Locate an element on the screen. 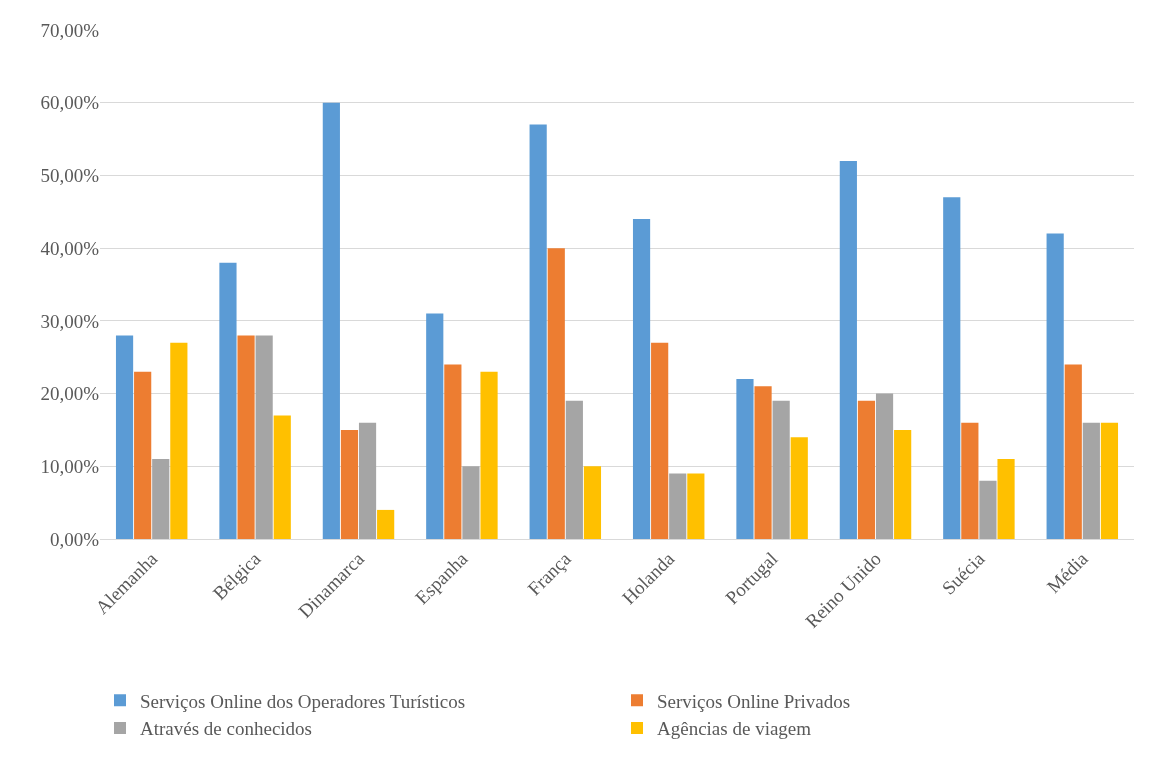  y-tick-label: 50,00% is located at coordinates (70, 176).